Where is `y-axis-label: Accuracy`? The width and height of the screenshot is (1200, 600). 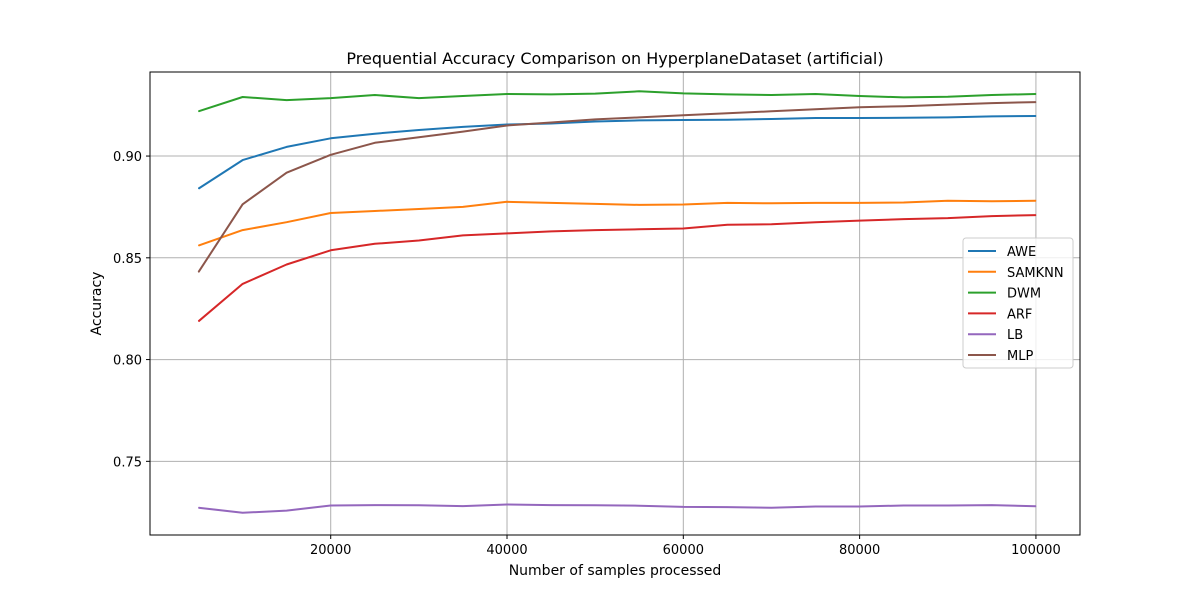 y-axis-label: Accuracy is located at coordinates (97, 304).